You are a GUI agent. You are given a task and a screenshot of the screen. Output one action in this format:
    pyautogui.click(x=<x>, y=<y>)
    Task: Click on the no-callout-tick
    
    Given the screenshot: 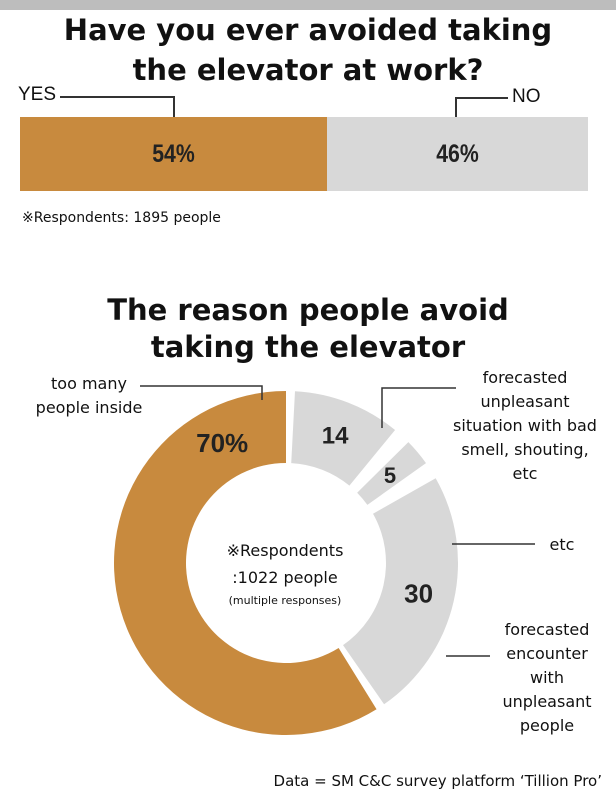 What is the action you would take?
    pyautogui.click(x=456, y=107)
    